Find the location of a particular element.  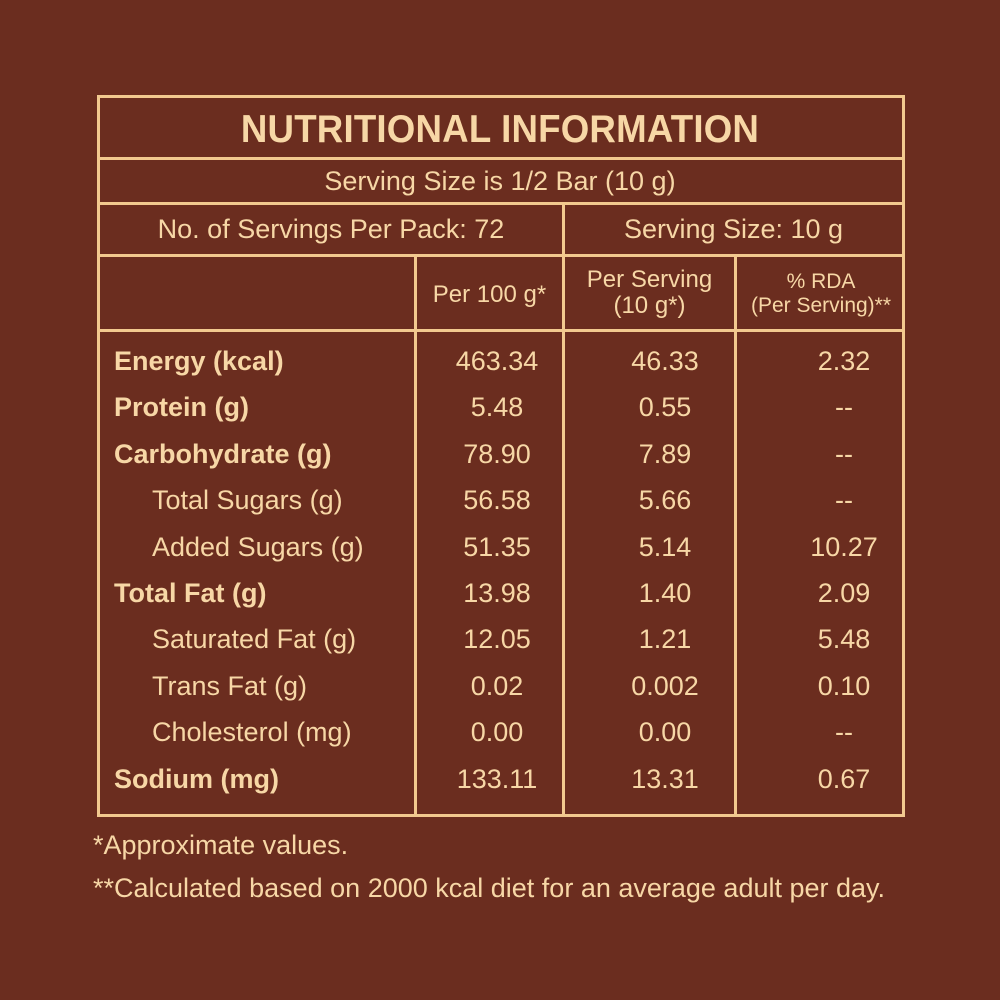

serving-size-note: Serving Size is 1/2 Bar (10 g) is located at coordinates (500, 181).